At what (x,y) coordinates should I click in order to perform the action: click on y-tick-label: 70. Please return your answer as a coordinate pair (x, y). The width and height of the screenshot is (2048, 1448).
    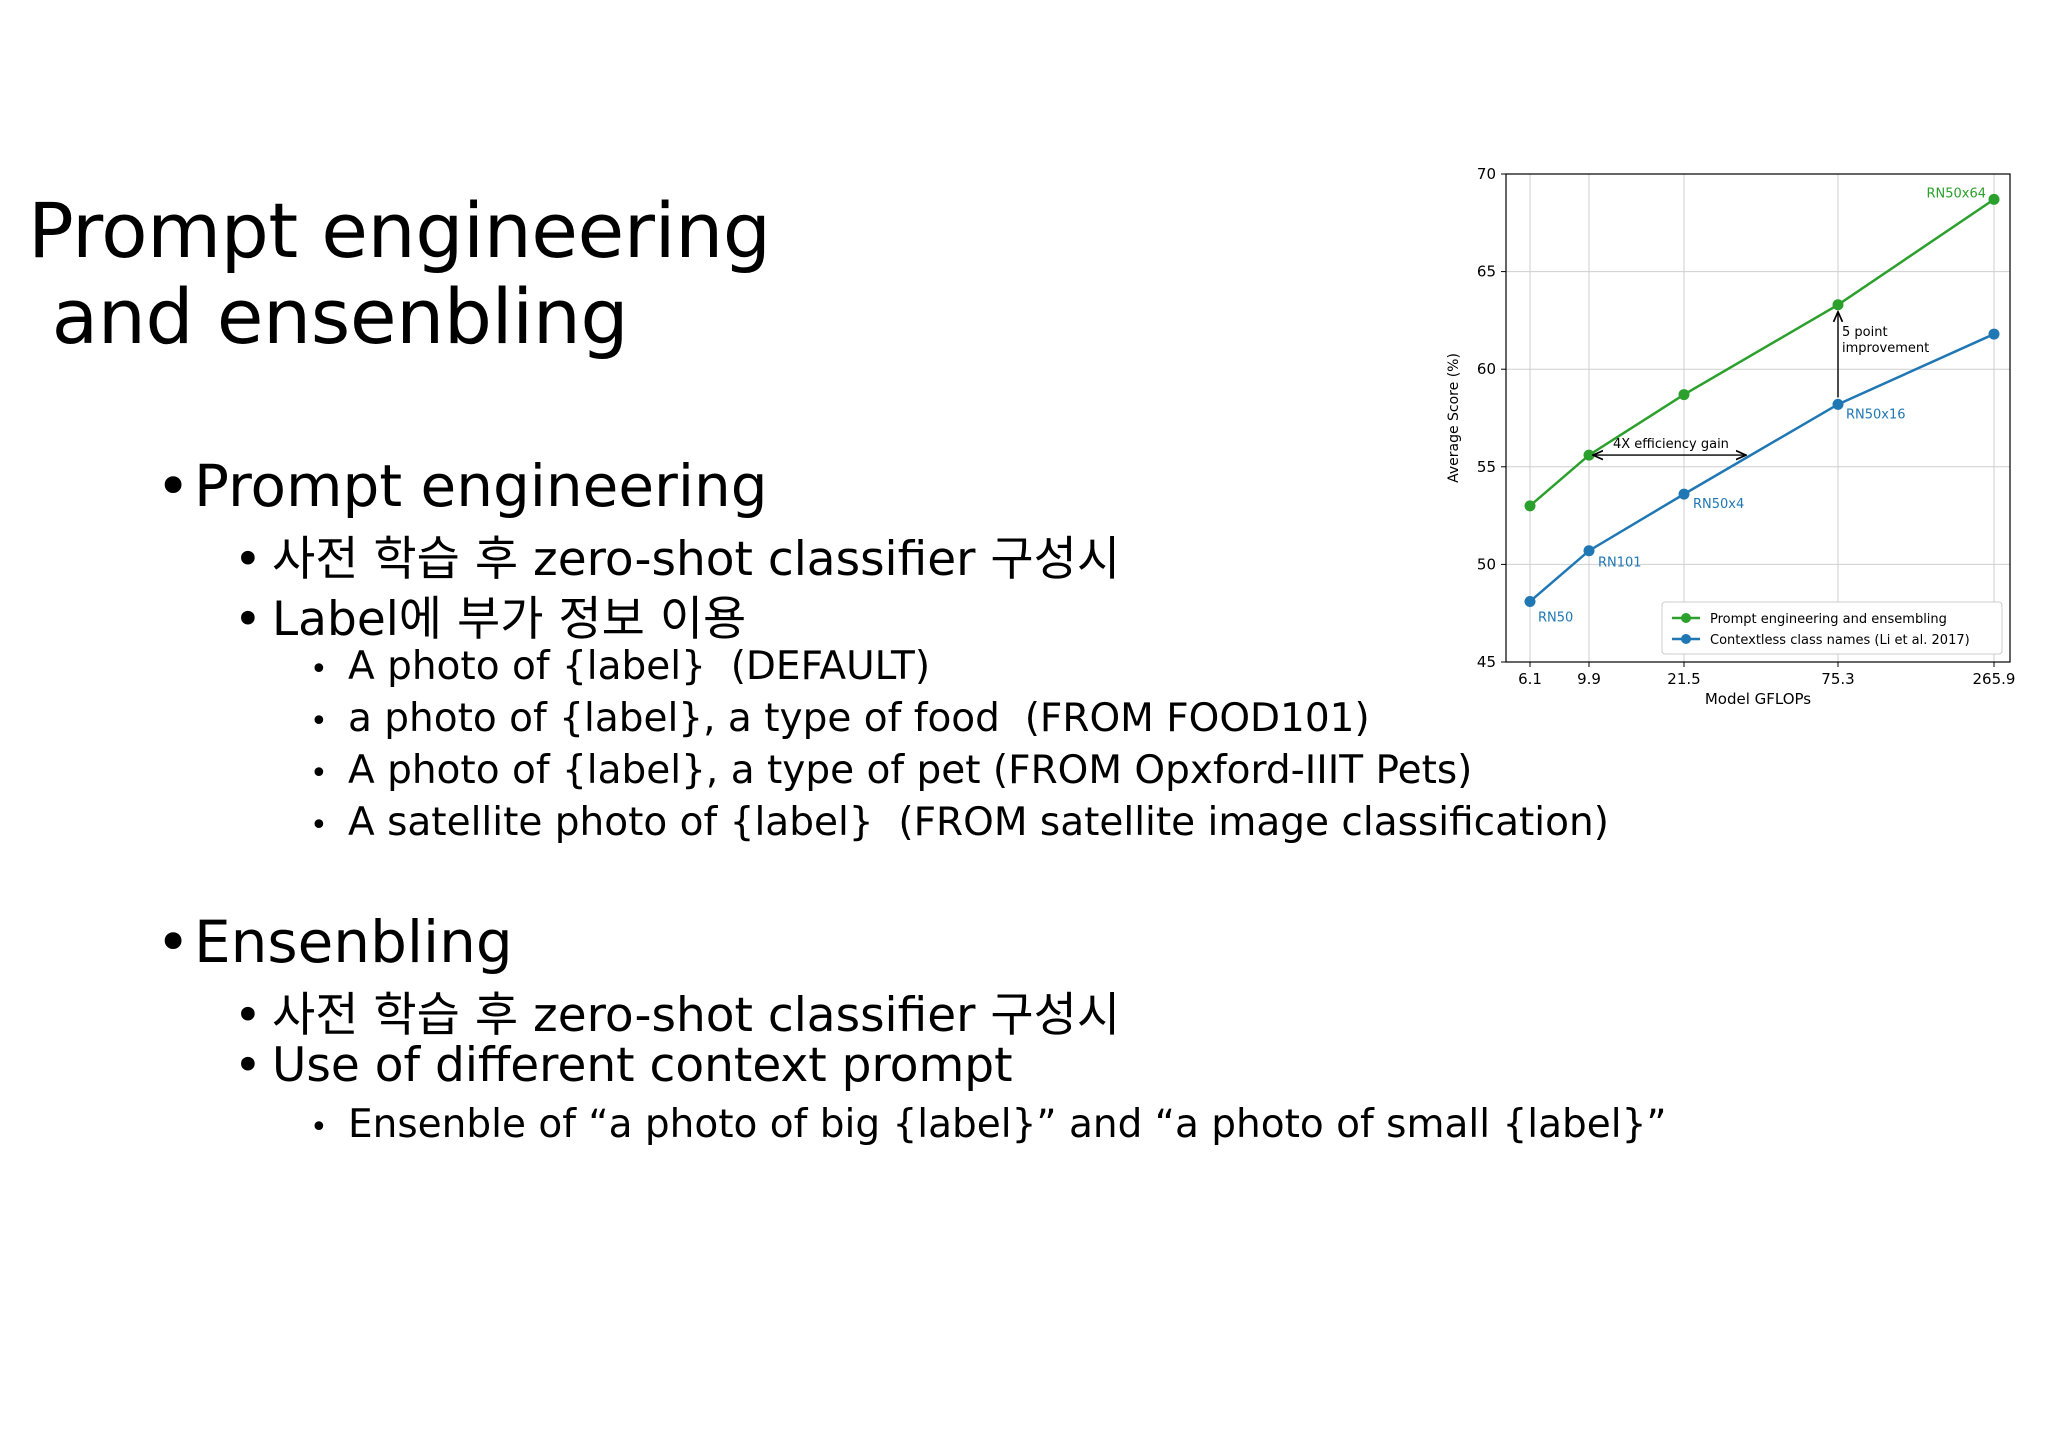
    Looking at the image, I should click on (1486, 174).